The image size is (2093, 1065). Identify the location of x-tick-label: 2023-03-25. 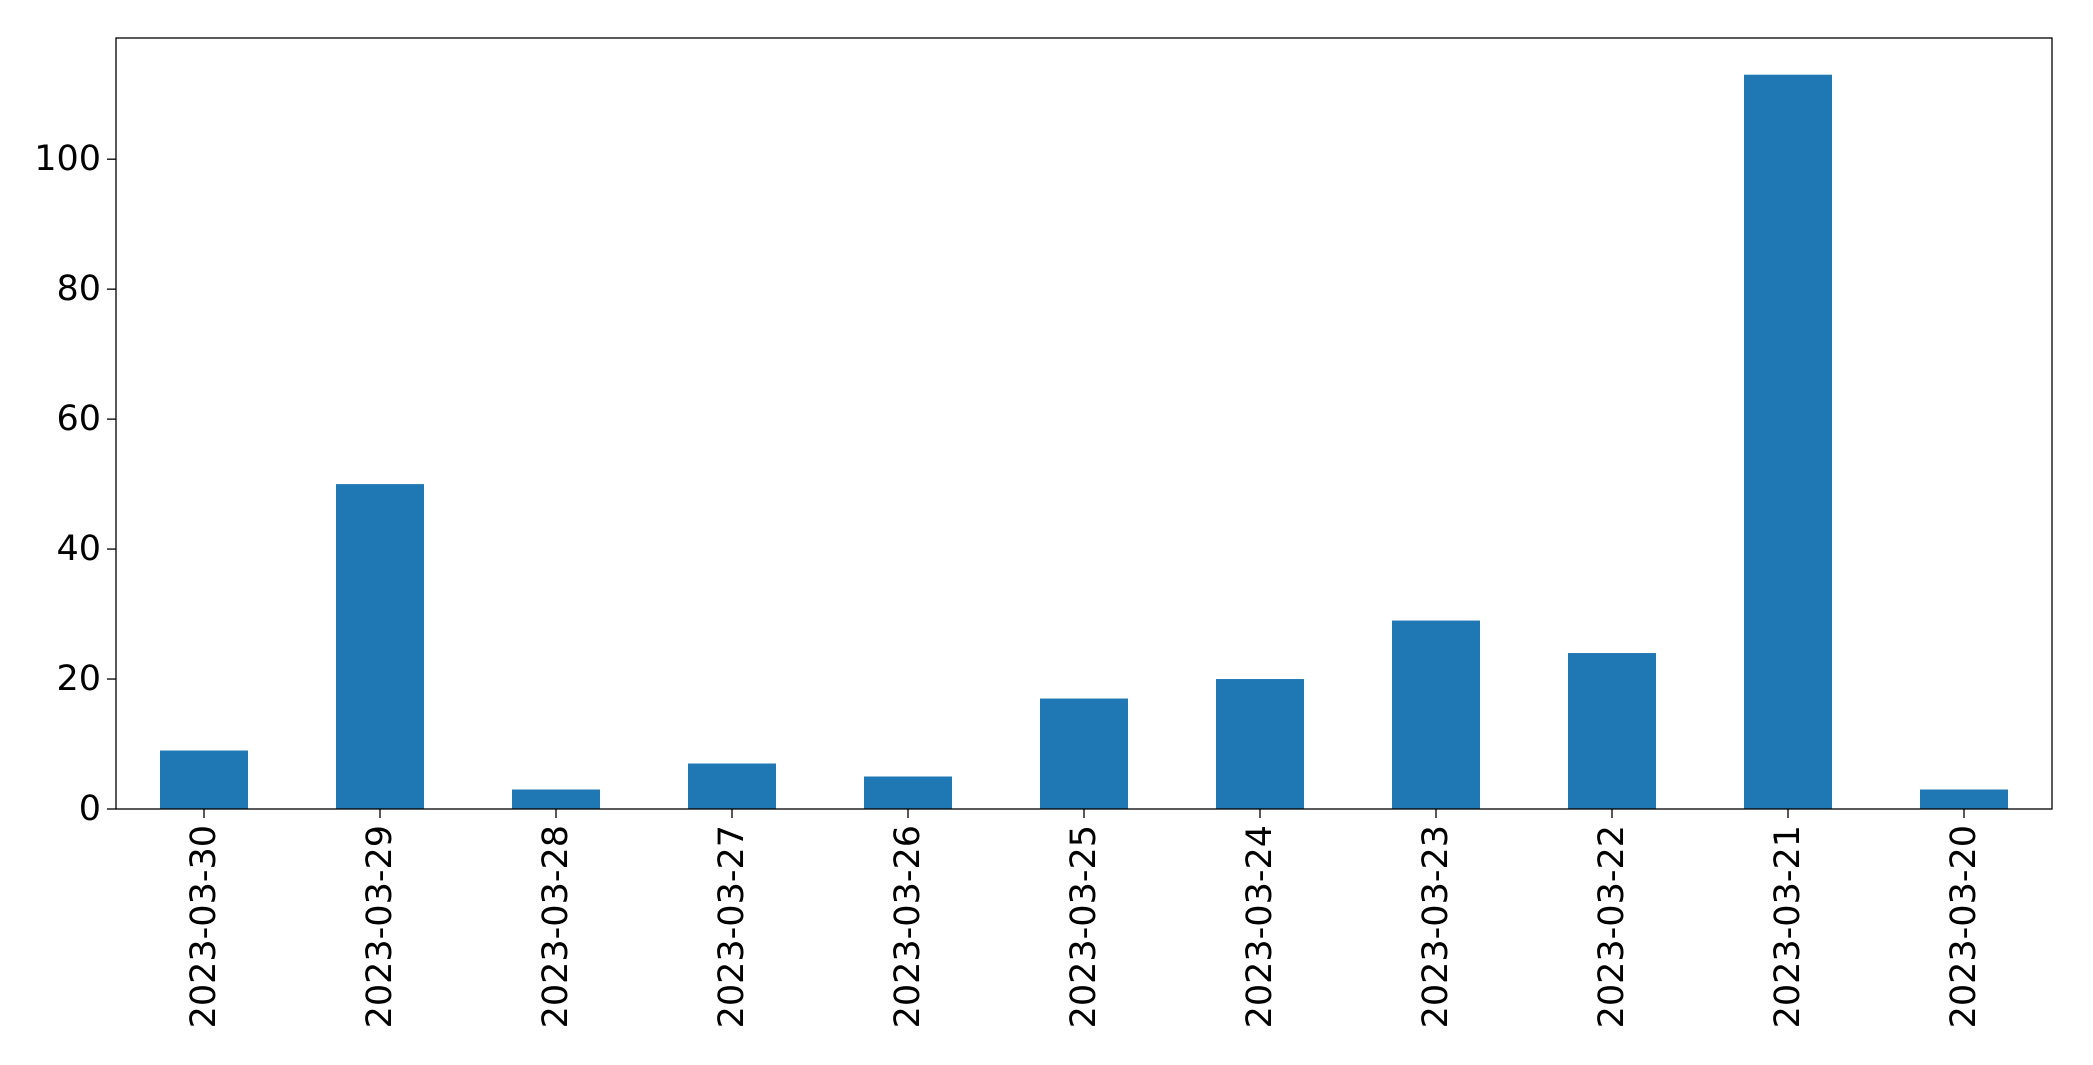
(1084, 926).